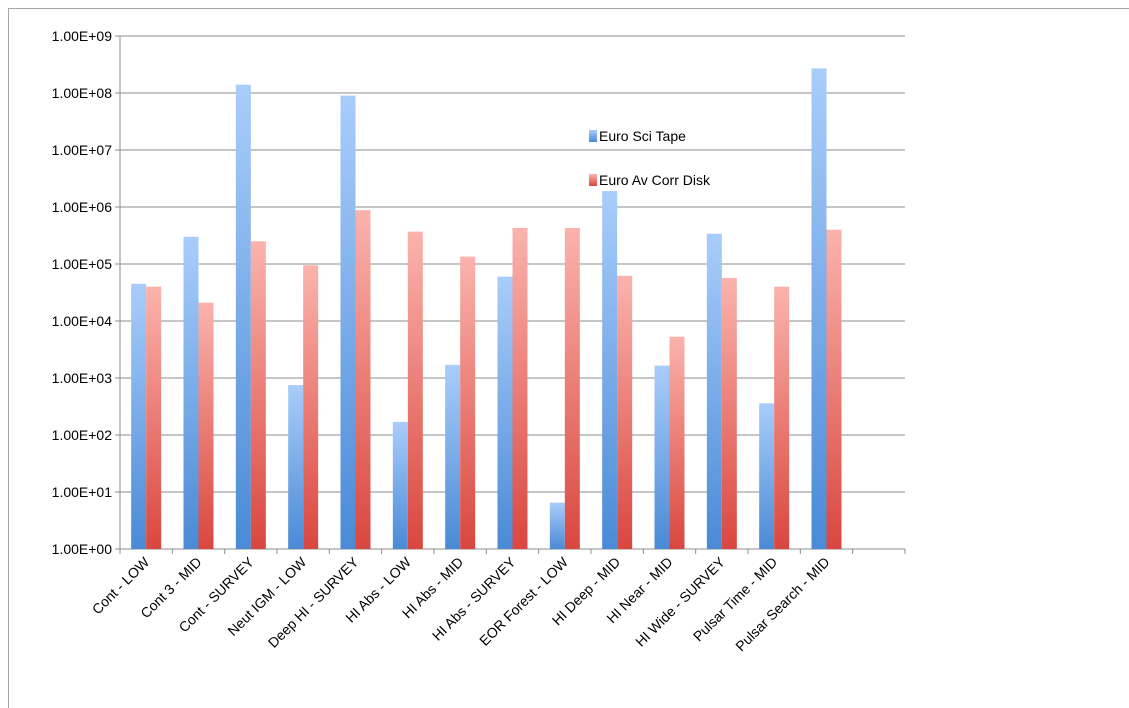 The width and height of the screenshot is (1129, 708). Describe the element at coordinates (82, 150) in the screenshot. I see `y-tick-label: 1.00E+07` at that location.